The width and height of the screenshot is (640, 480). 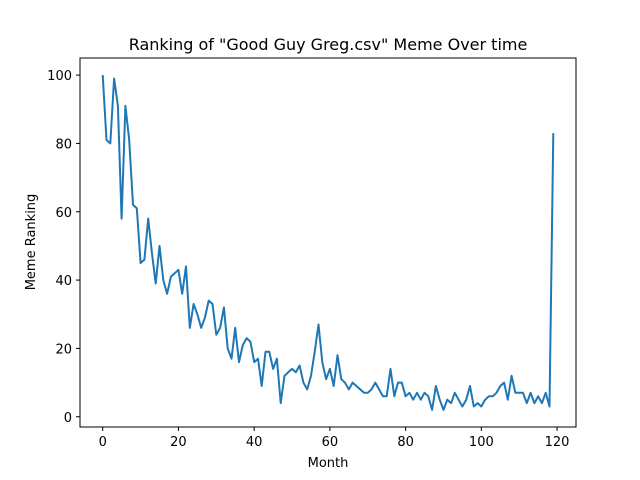 What do you see at coordinates (31, 242) in the screenshot?
I see `y-axis-label: Meme Ranking` at bounding box center [31, 242].